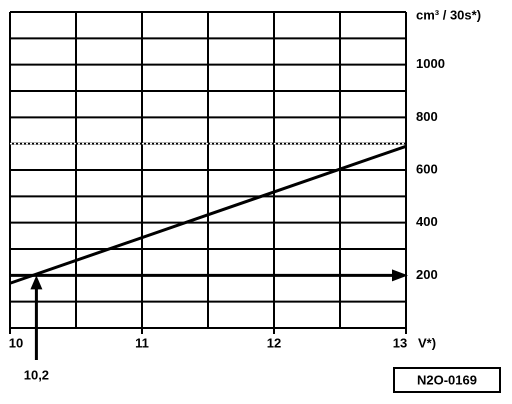  Describe the element at coordinates (400, 342) in the screenshot. I see `x-tick-label: 13` at that location.